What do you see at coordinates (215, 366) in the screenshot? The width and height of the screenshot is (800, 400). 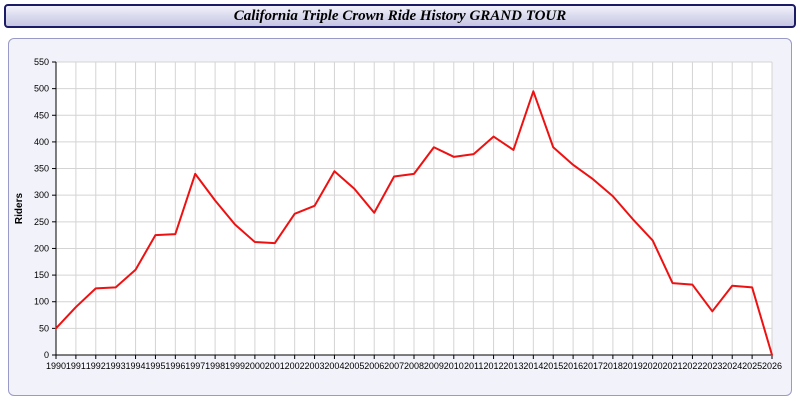 I see `x-tick-label: 1998` at bounding box center [215, 366].